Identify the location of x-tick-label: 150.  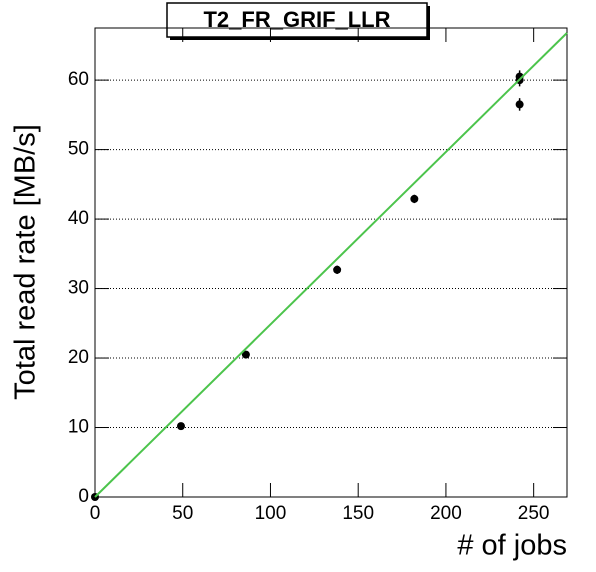
(358, 513).